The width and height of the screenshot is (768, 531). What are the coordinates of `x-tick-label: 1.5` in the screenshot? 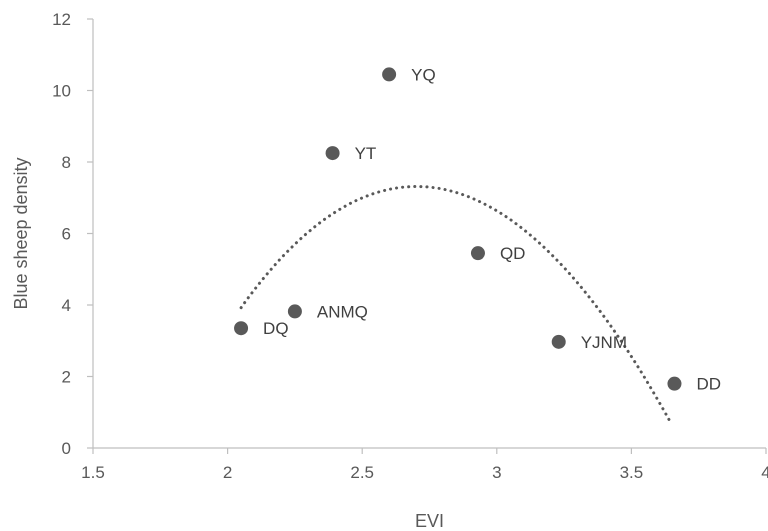 It's located at (93, 472).